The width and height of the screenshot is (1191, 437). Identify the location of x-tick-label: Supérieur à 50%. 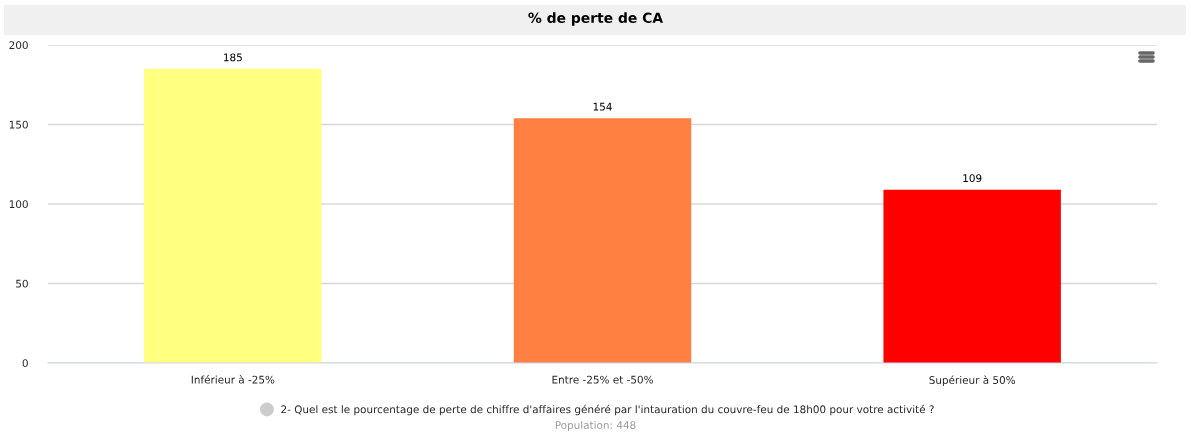
(972, 380).